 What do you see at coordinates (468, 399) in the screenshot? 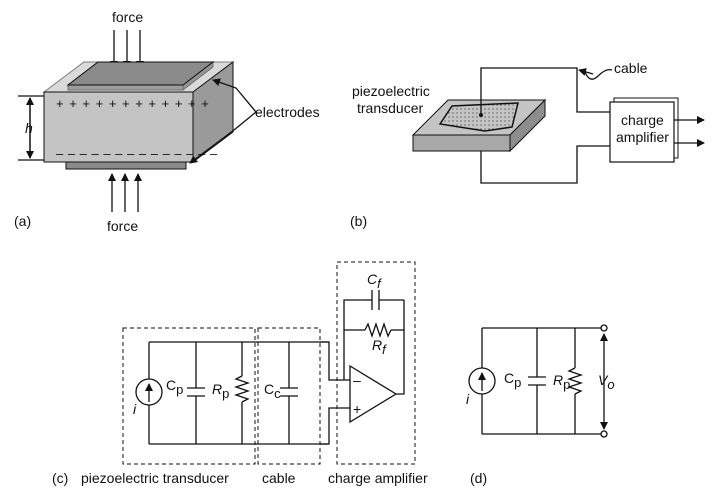
I see `current-label-d: i` at bounding box center [468, 399].